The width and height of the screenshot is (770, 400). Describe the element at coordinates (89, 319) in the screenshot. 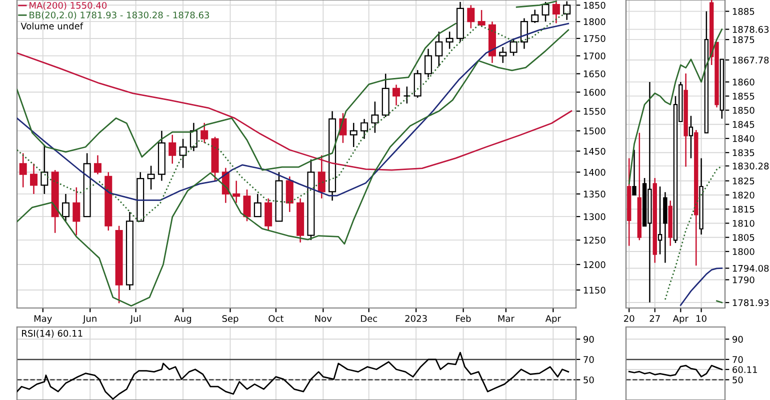

I see `x-tick-label: Jun` at that location.